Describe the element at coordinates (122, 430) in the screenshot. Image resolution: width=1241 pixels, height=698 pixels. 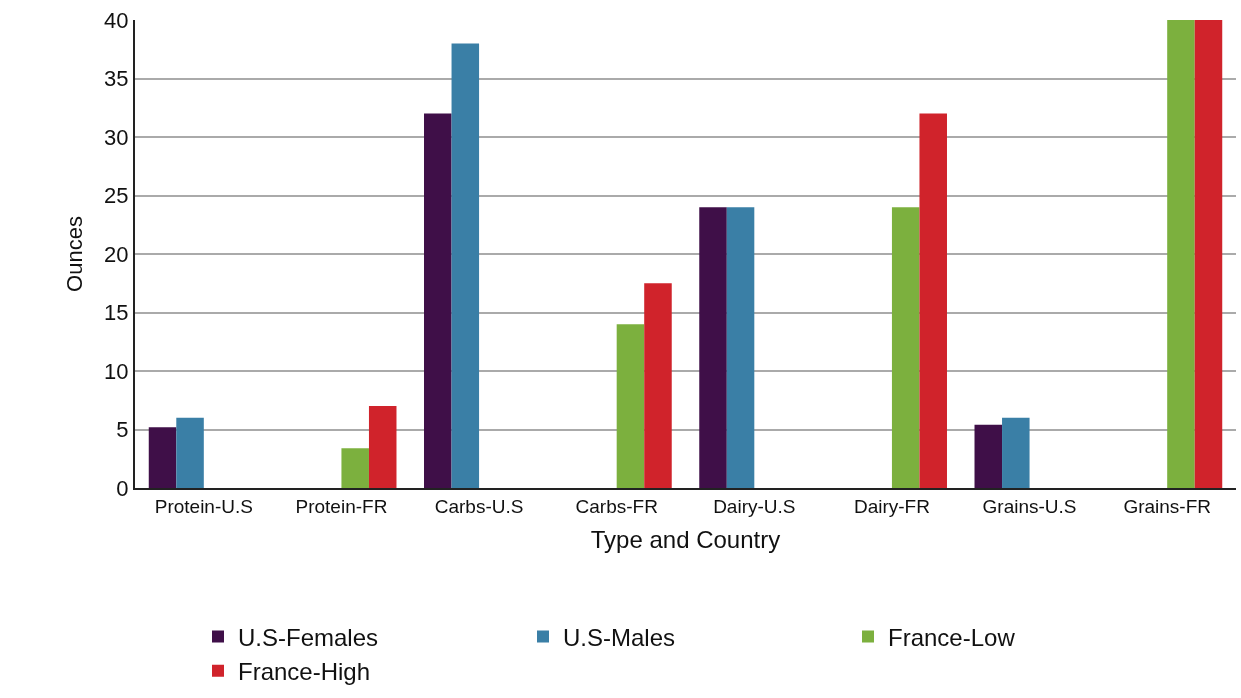
I see `y-tick-label: 5` at that location.